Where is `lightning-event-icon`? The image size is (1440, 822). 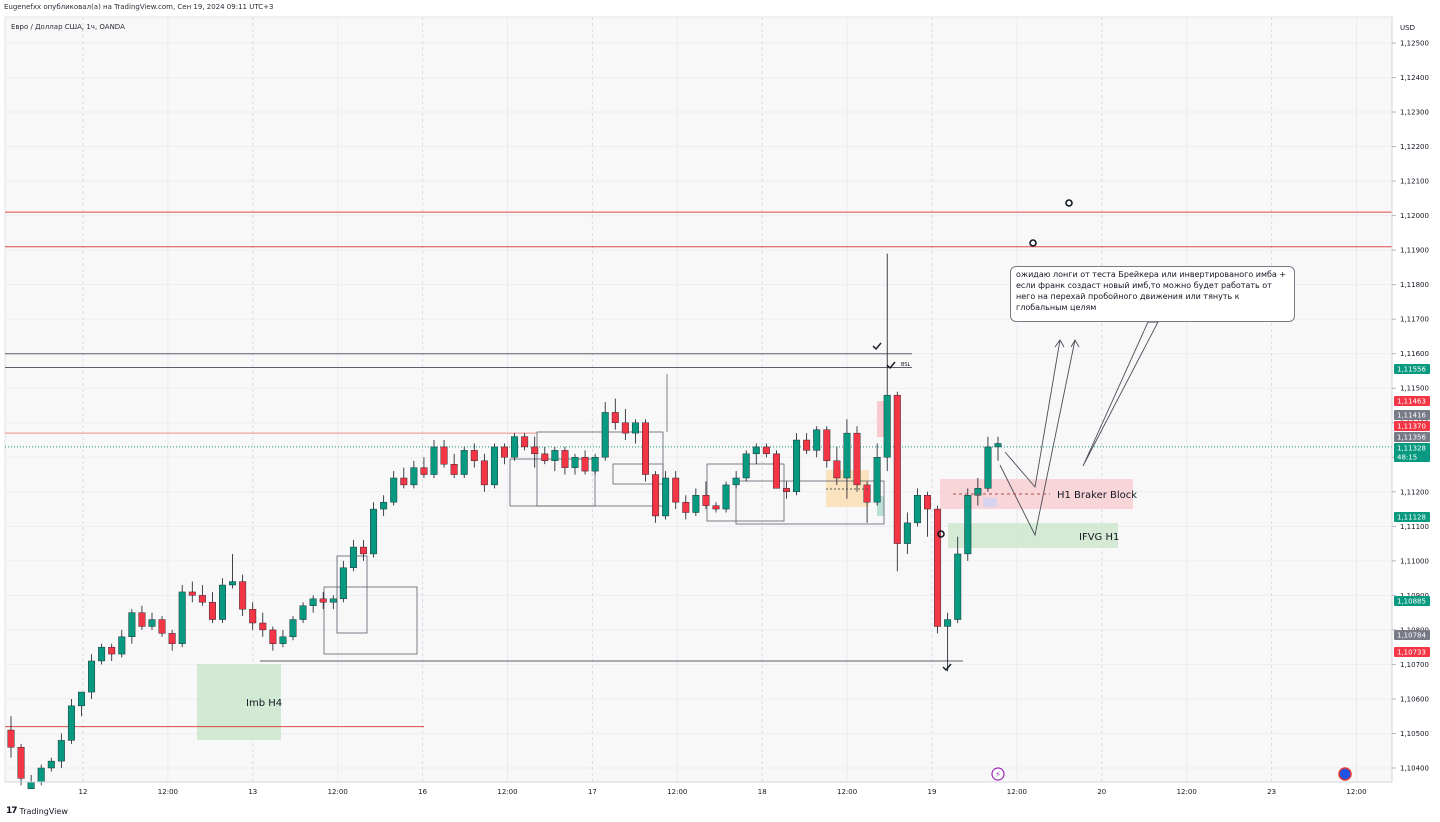 lightning-event-icon is located at coordinates (998, 774).